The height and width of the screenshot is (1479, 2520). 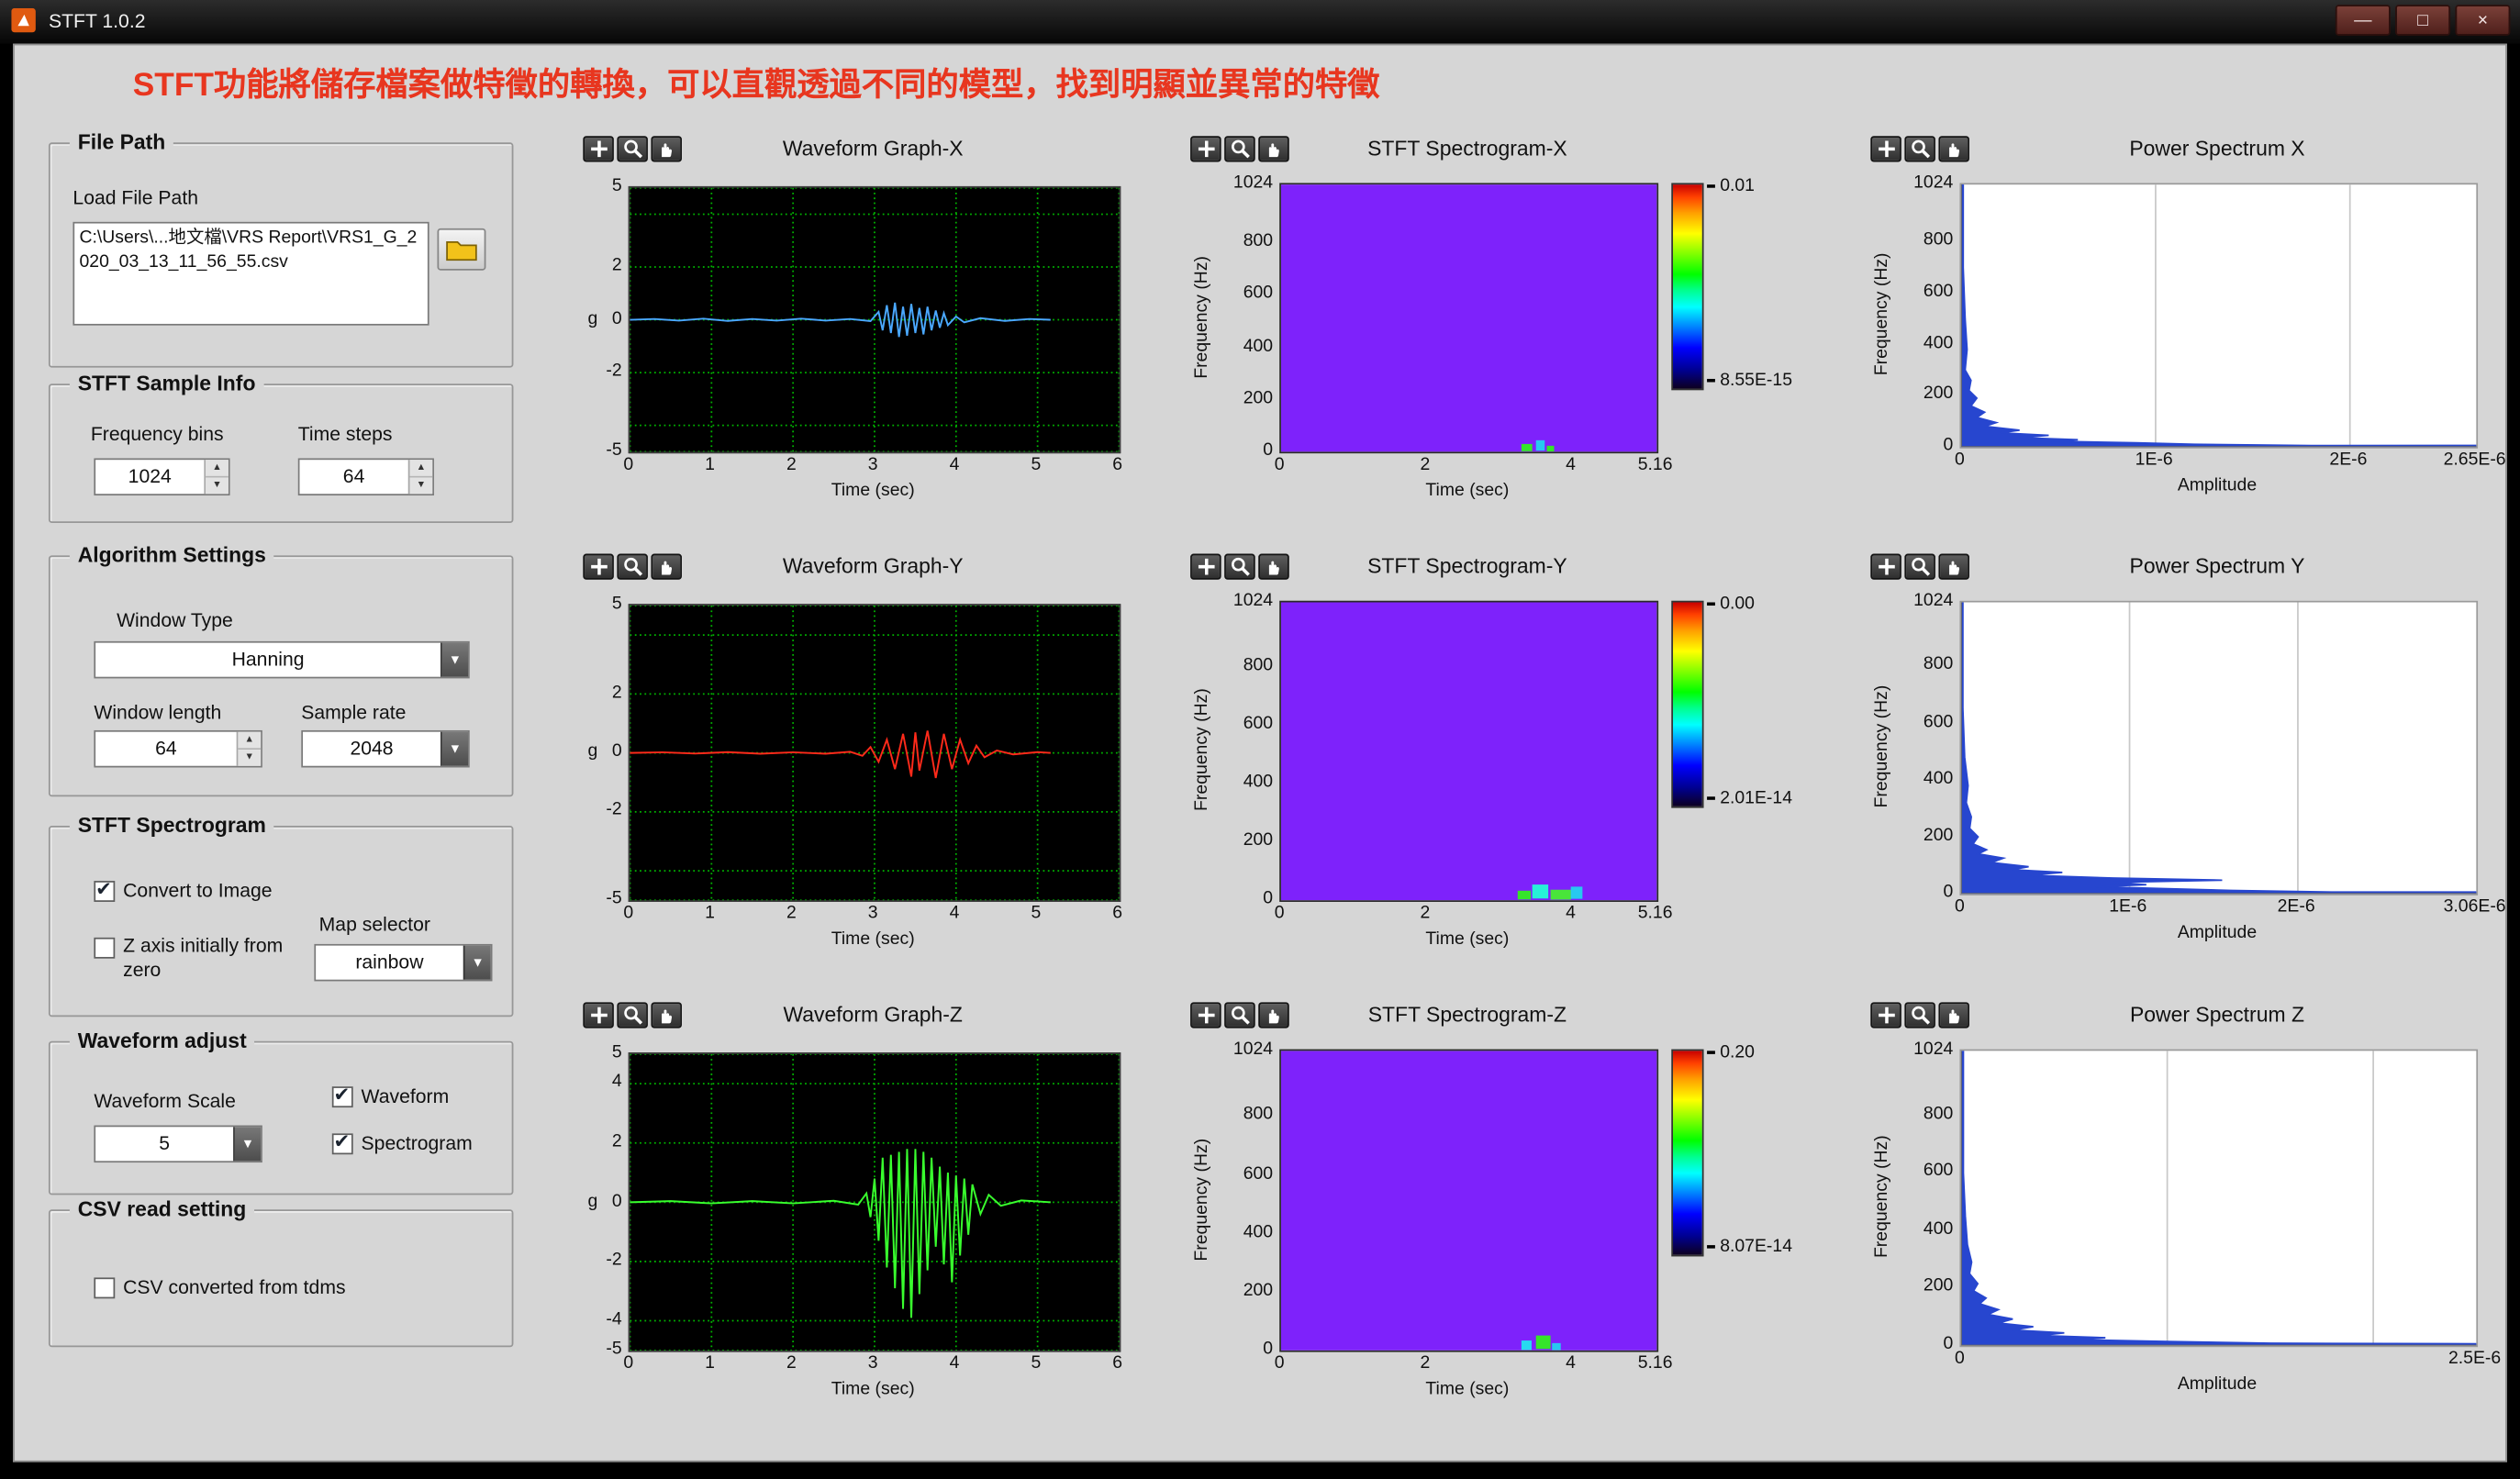 What do you see at coordinates (2363, 20) in the screenshot?
I see `minimize-button: —` at bounding box center [2363, 20].